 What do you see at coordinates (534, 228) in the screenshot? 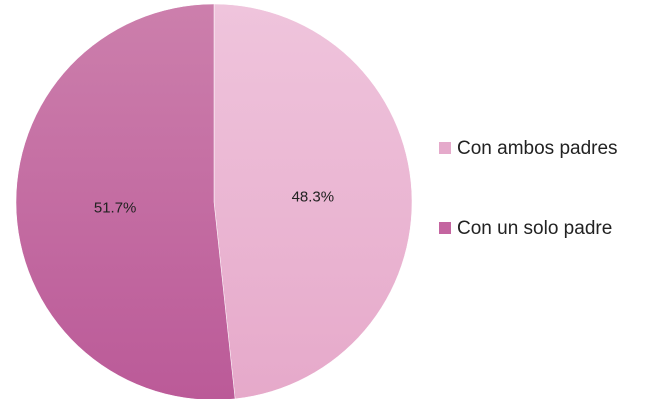
I see `legend-label-2: Con un solo padre` at bounding box center [534, 228].